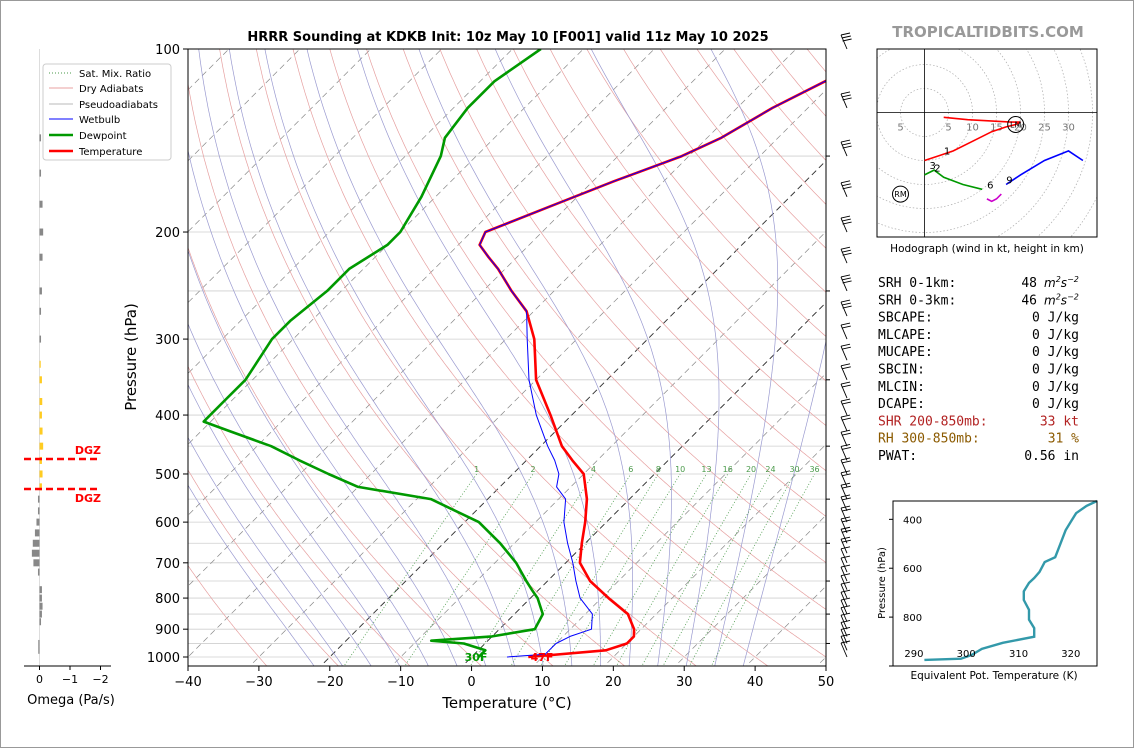 Image resolution: width=1134 pixels, height=753 pixels. What do you see at coordinates (755, 682) in the screenshot?
I see `xtick-label: 40` at bounding box center [755, 682].